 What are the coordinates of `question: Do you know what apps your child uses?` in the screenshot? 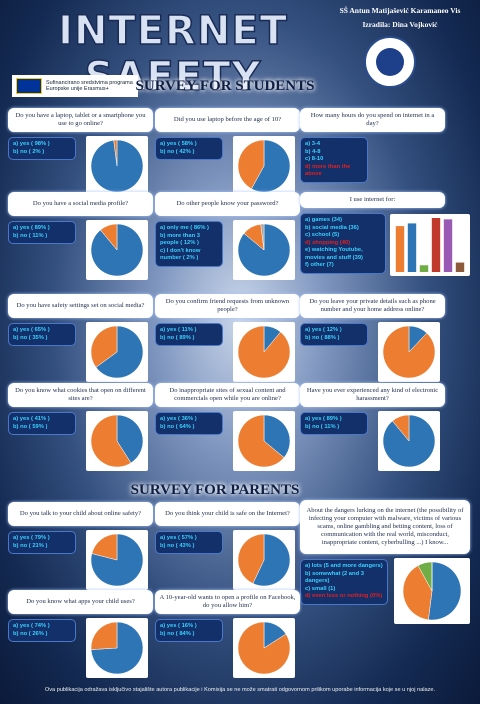 It's located at (80, 602).